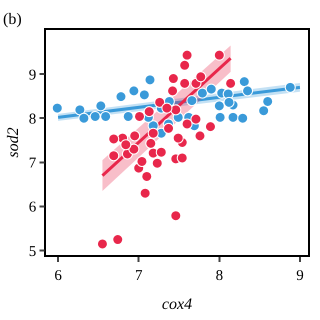  Describe the element at coordinates (177, 304) in the screenshot. I see `x-axis-title: cox4` at that location.